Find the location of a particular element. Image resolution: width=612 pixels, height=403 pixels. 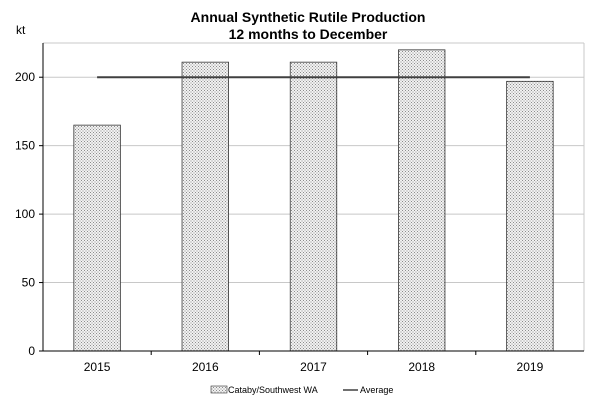

legend-label-average: Average is located at coordinates (376, 390).